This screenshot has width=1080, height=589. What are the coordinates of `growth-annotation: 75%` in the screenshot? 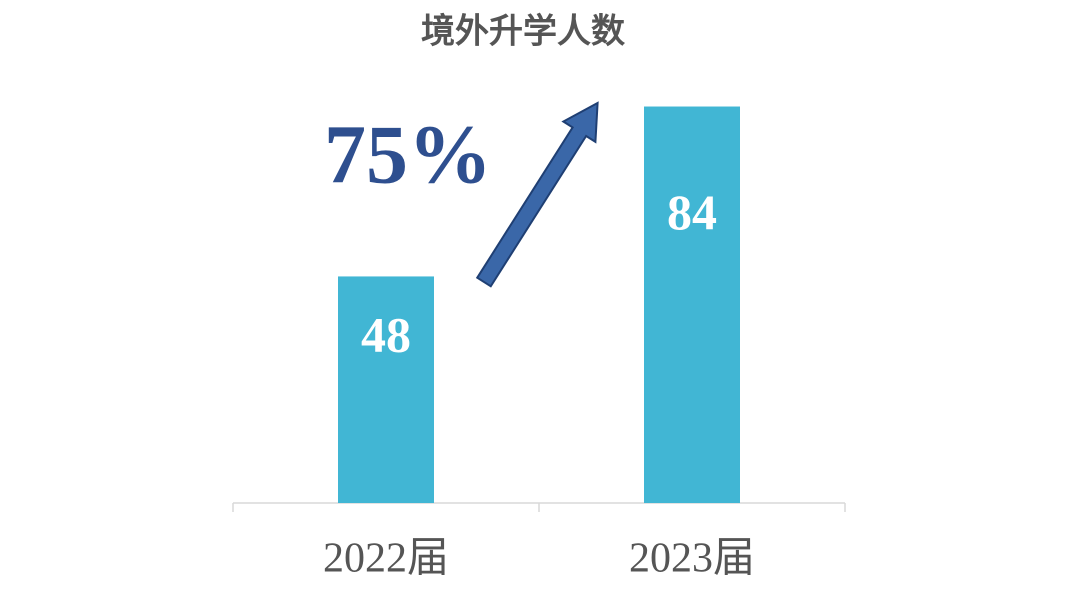 It's located at (408, 154).